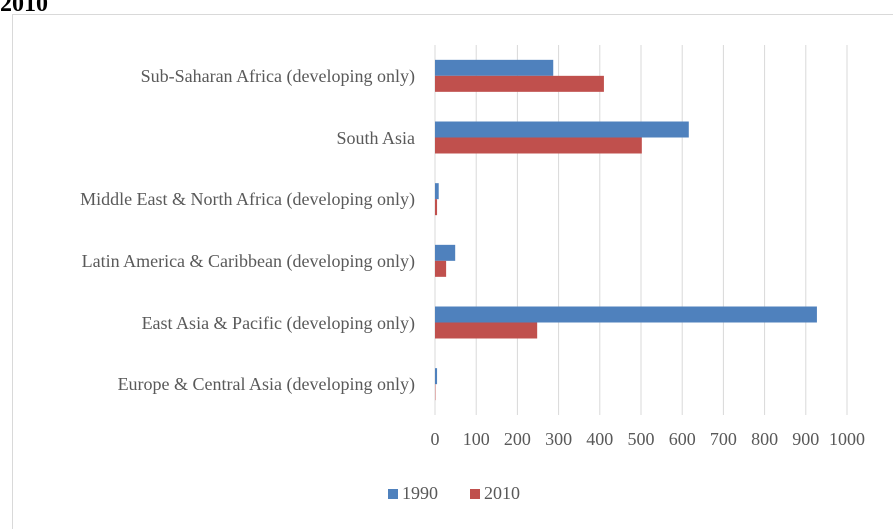 Image resolution: width=893 pixels, height=529 pixels. Describe the element at coordinates (805, 439) in the screenshot. I see `x-tick-label: 900` at that location.